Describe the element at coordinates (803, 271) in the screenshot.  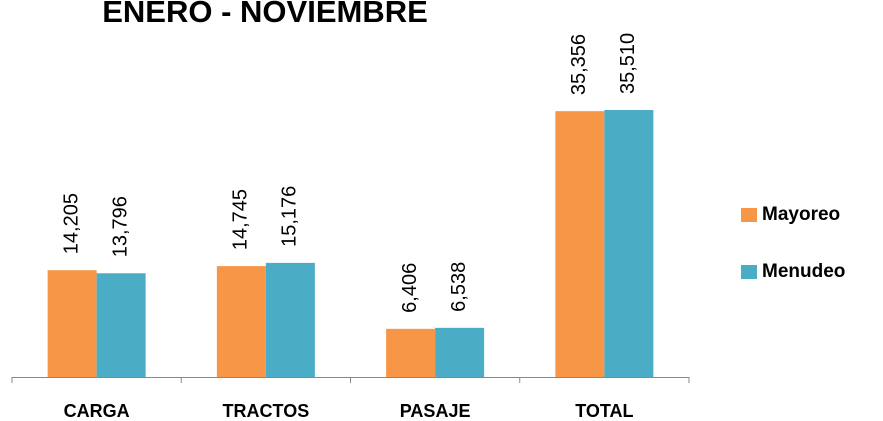
I see `legend-label: Menudeo` at that location.